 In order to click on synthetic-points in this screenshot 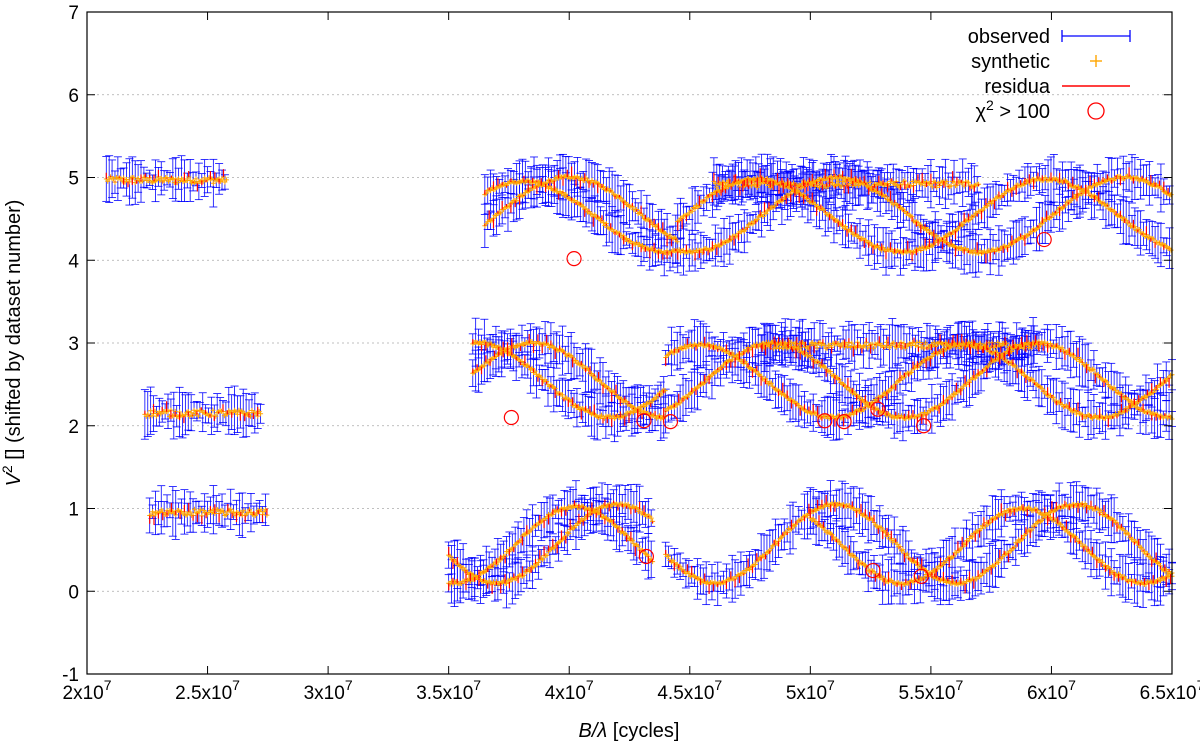, I will do `click(638, 215)`.